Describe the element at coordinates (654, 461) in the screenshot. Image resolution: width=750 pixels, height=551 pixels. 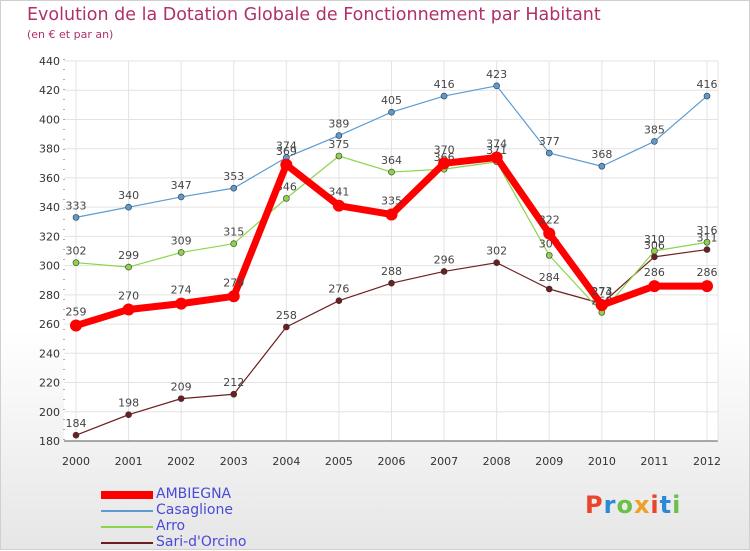
I see `x-tick-label: 2011` at that location.